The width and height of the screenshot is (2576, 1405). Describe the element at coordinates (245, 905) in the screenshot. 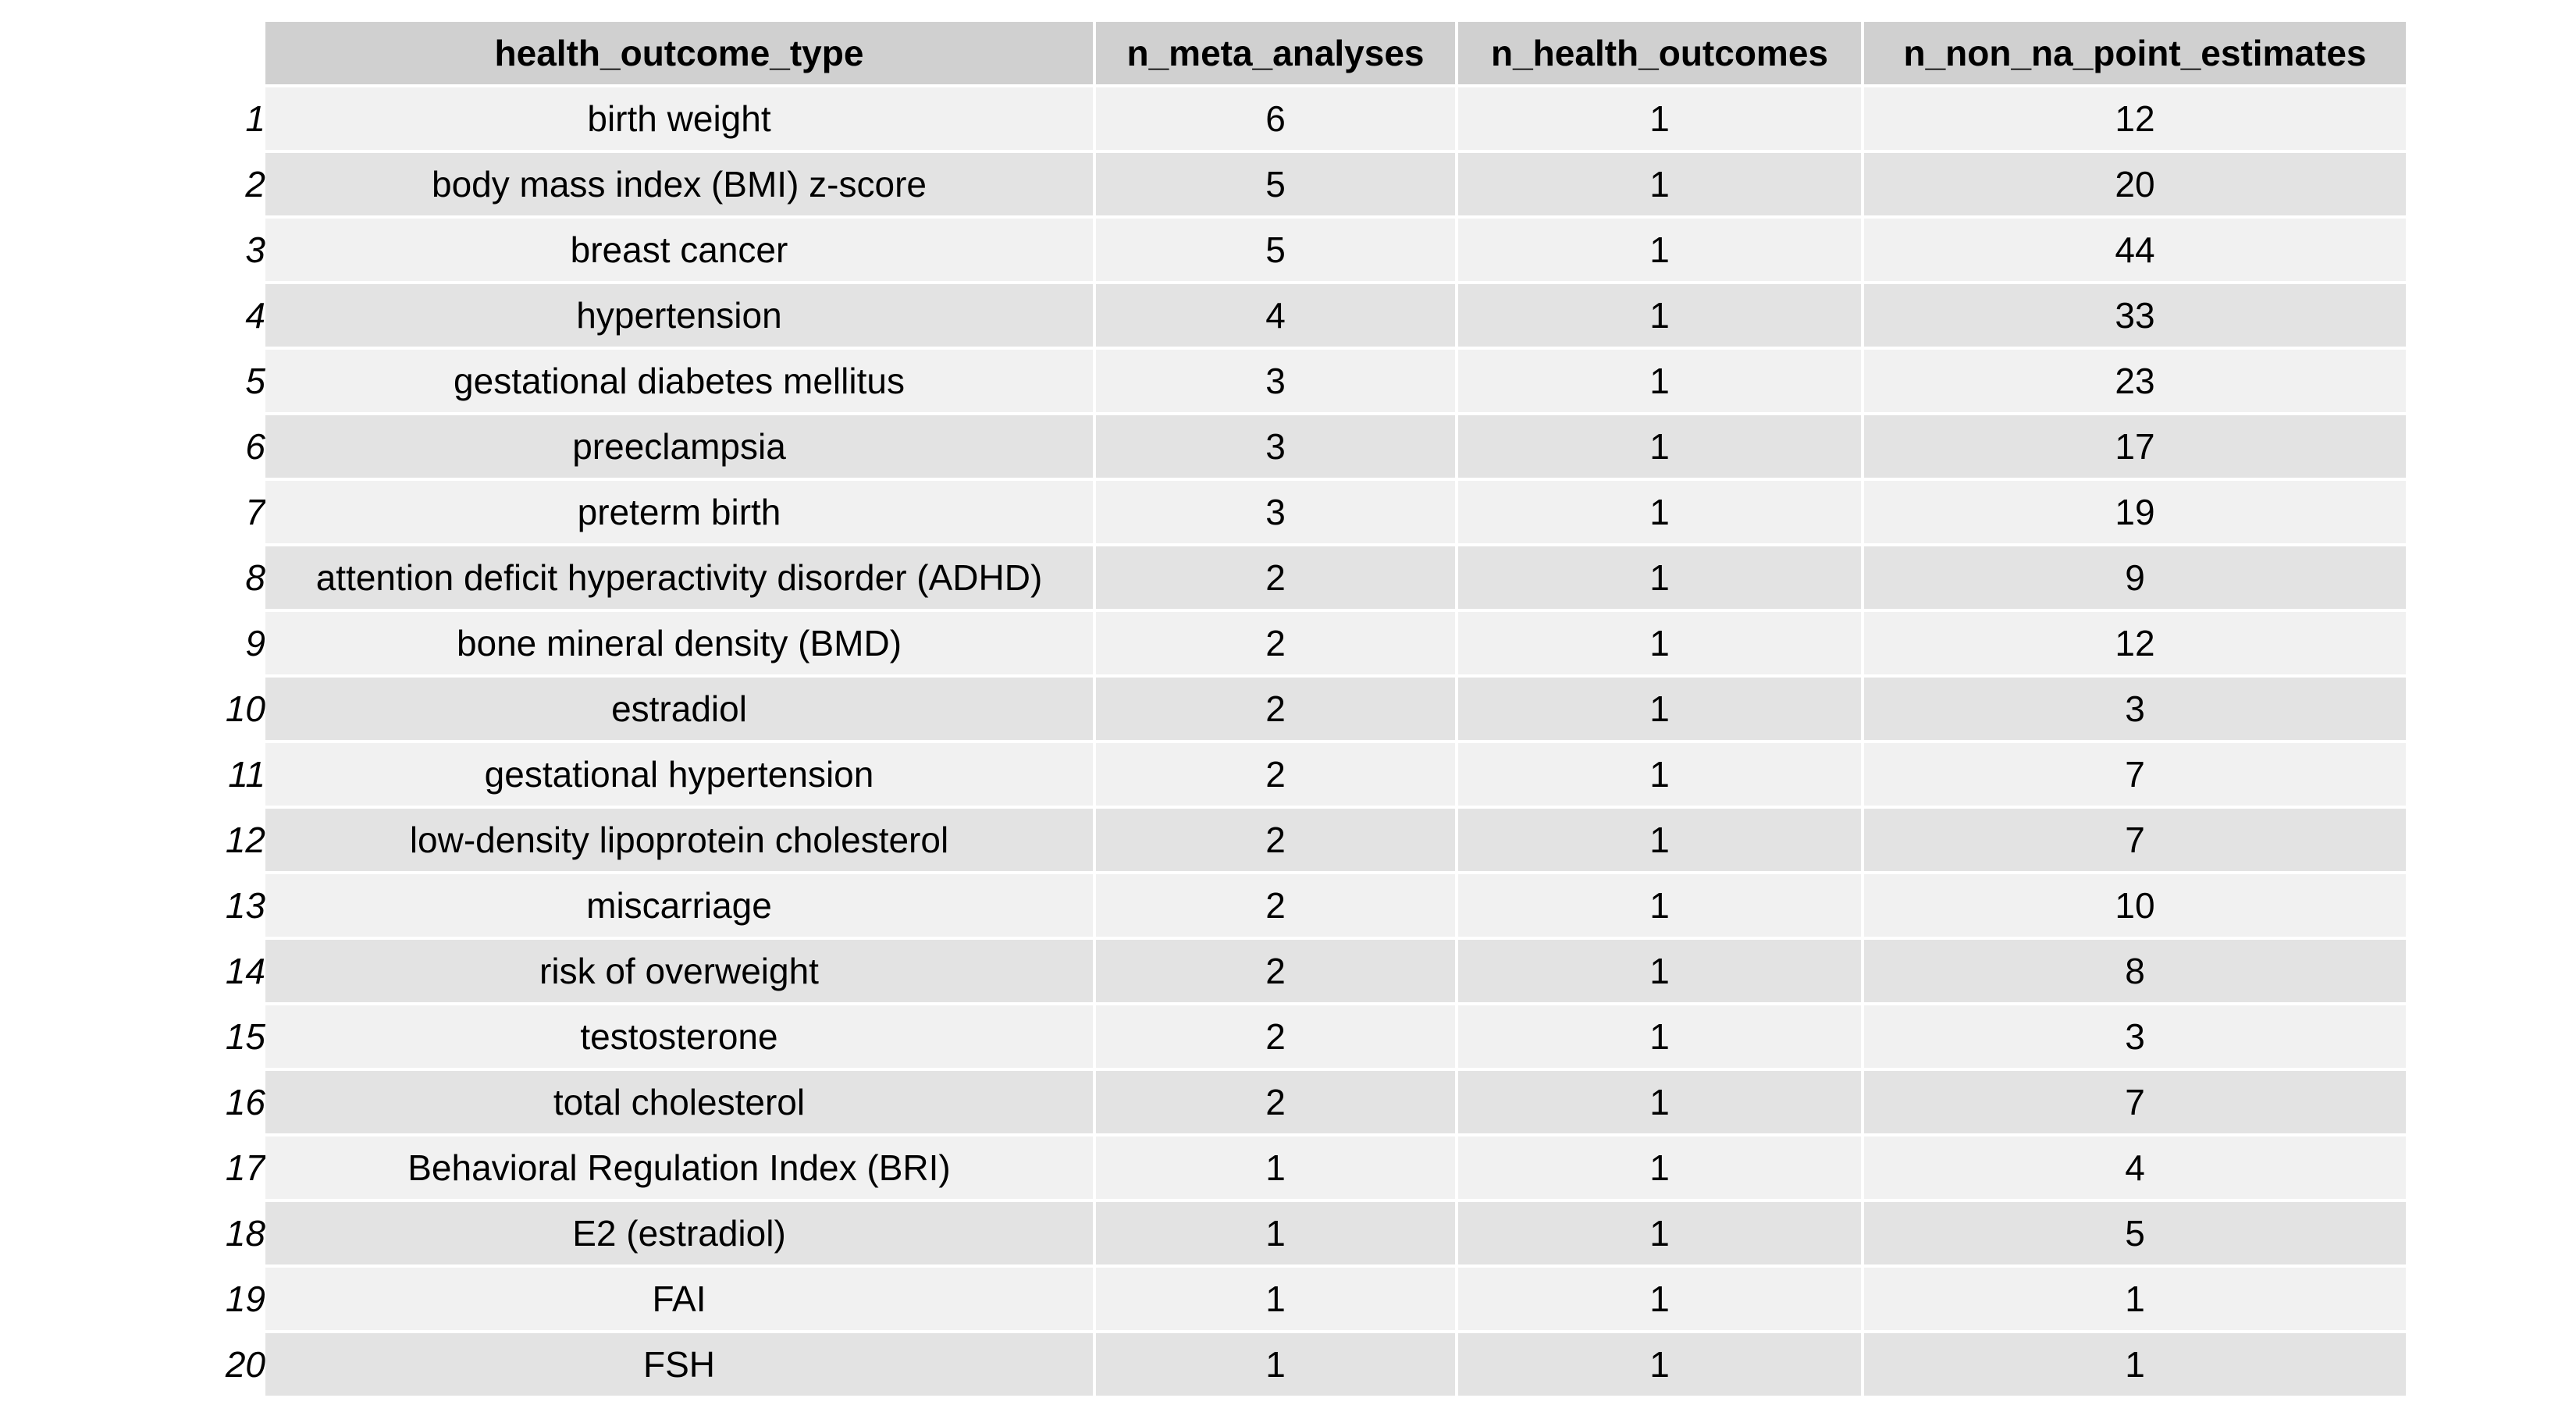

I see `row-label: 13` at that location.